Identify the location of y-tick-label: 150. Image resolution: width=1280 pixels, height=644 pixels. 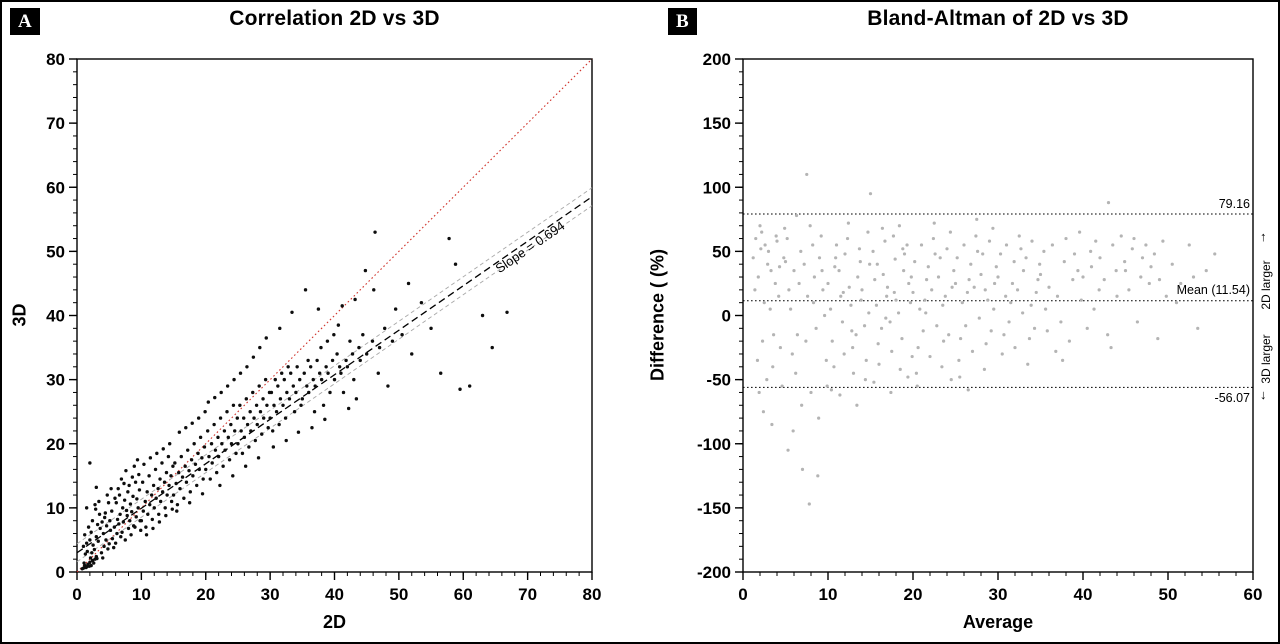
(717, 123).